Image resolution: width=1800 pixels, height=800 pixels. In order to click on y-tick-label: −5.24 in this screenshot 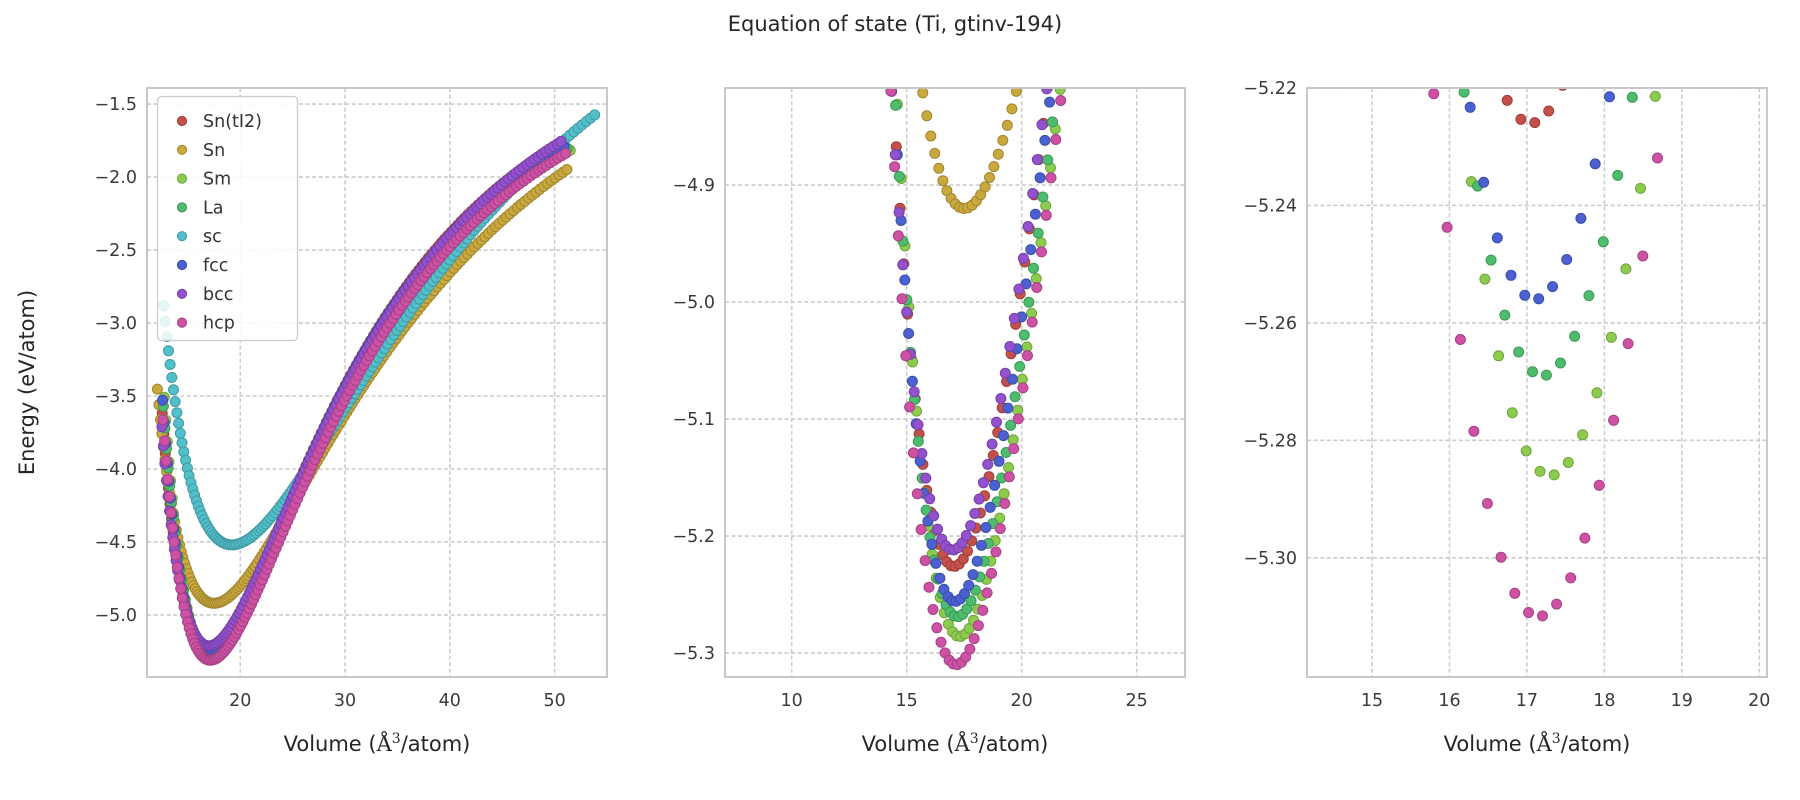, I will do `click(1270, 206)`.